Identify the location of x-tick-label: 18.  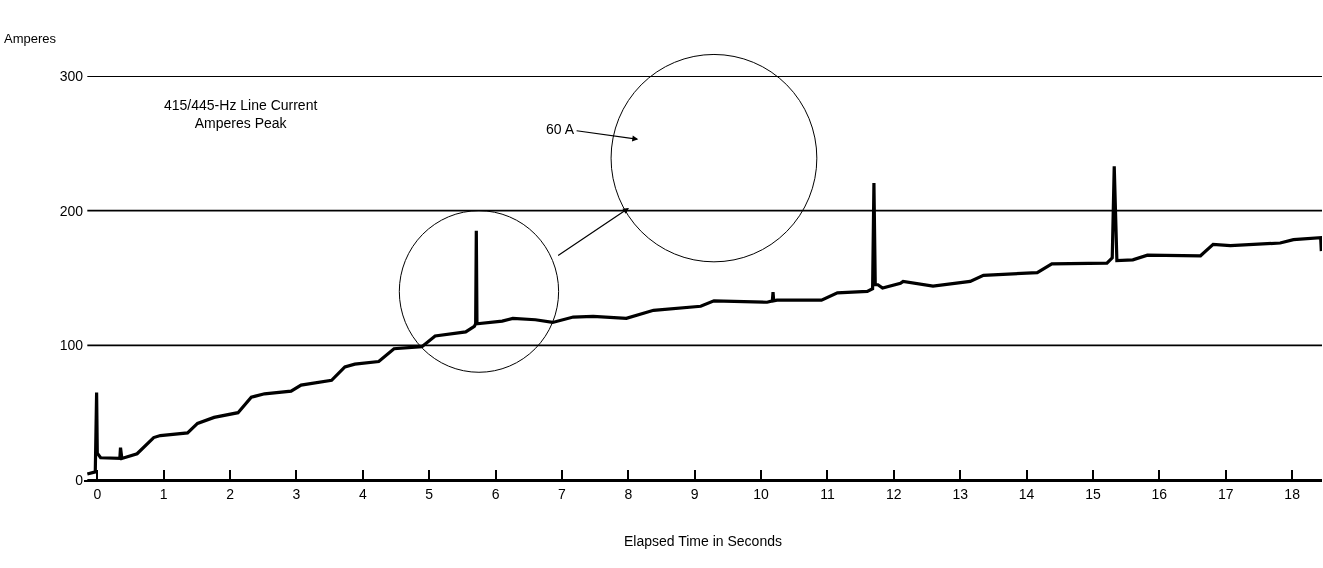
(1292, 493).